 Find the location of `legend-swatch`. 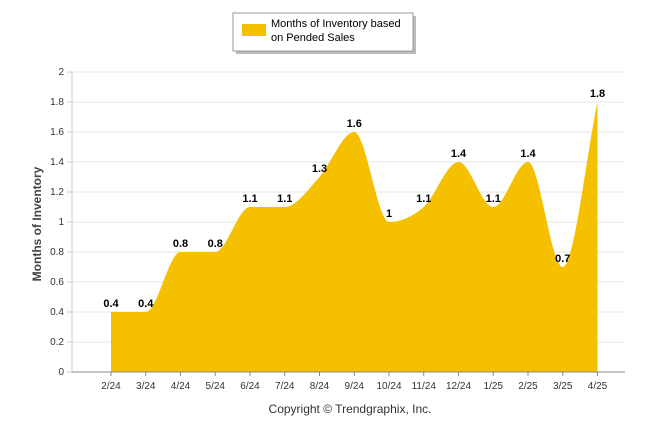

legend-swatch is located at coordinates (254, 30).